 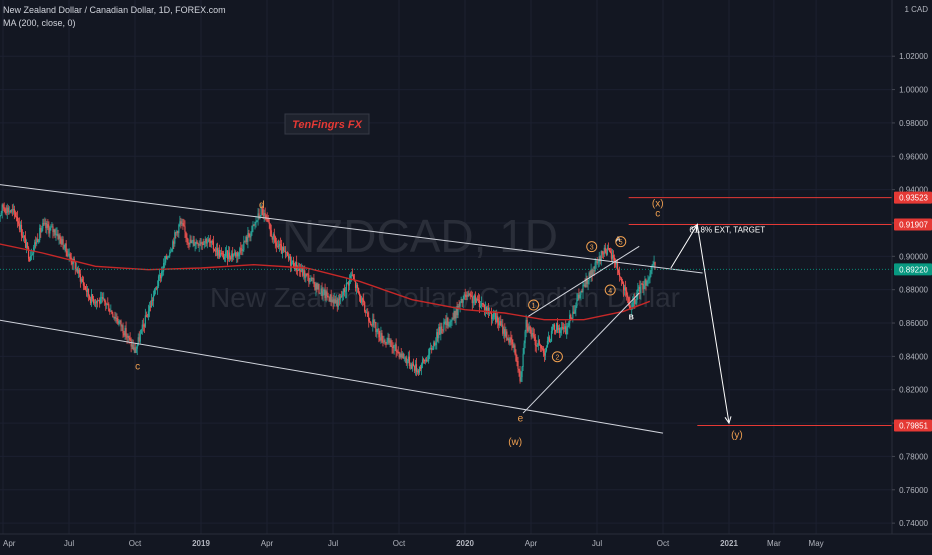 I want to click on target-level-text: 61.8% EXT, TARGET, so click(x=727, y=230).